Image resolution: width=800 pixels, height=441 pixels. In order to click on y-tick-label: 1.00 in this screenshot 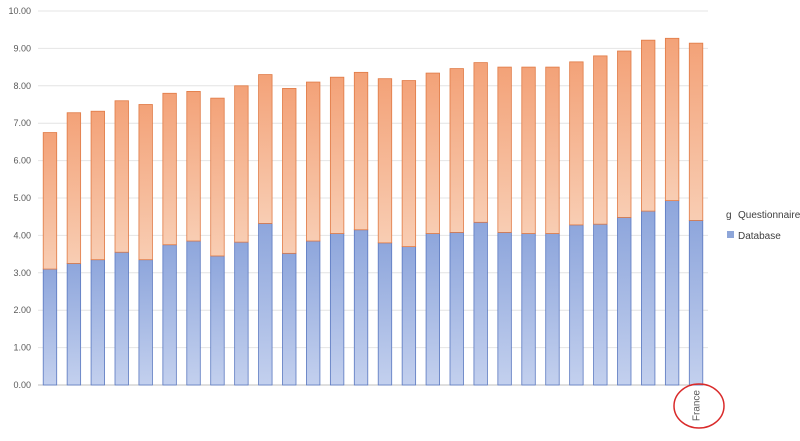, I will do `click(22, 348)`.